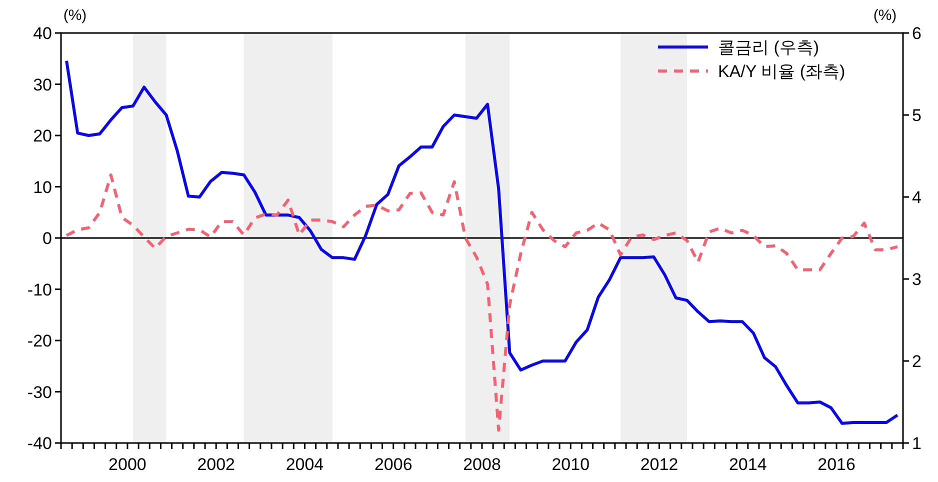 The image size is (938, 482). What do you see at coordinates (917, 279) in the screenshot?
I see `y2-tick-label: 3` at bounding box center [917, 279].